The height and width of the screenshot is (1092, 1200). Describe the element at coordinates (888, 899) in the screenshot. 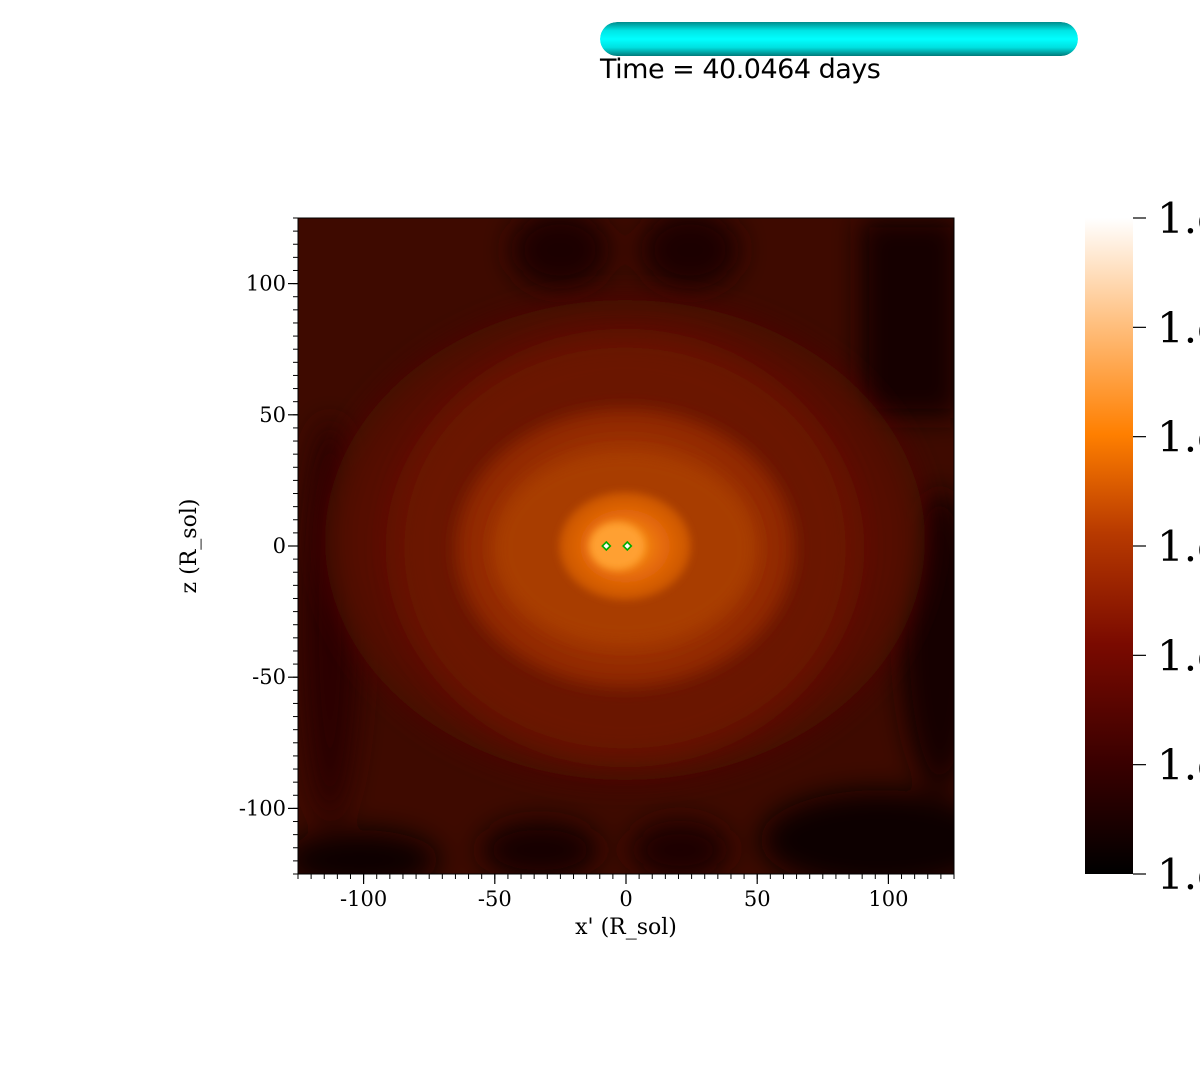

I see `x-tick-label: 100` at that location.